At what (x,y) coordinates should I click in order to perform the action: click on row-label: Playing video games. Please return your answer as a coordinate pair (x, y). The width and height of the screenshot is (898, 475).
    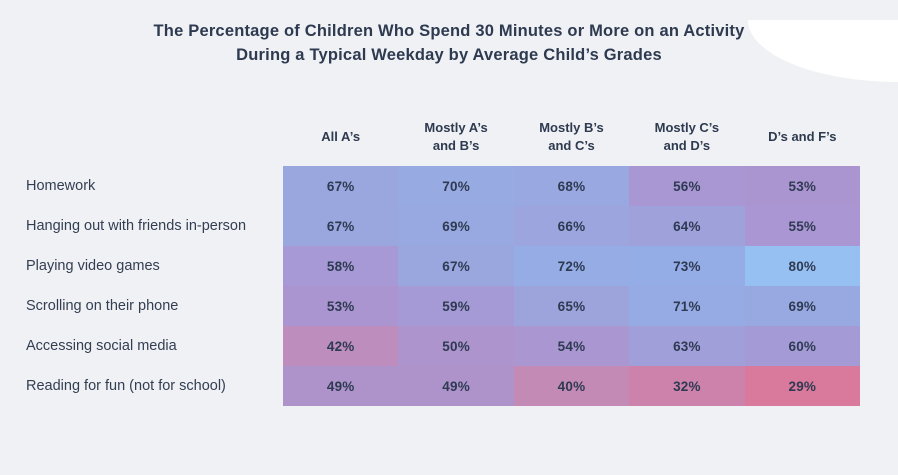
    Looking at the image, I should click on (93, 266).